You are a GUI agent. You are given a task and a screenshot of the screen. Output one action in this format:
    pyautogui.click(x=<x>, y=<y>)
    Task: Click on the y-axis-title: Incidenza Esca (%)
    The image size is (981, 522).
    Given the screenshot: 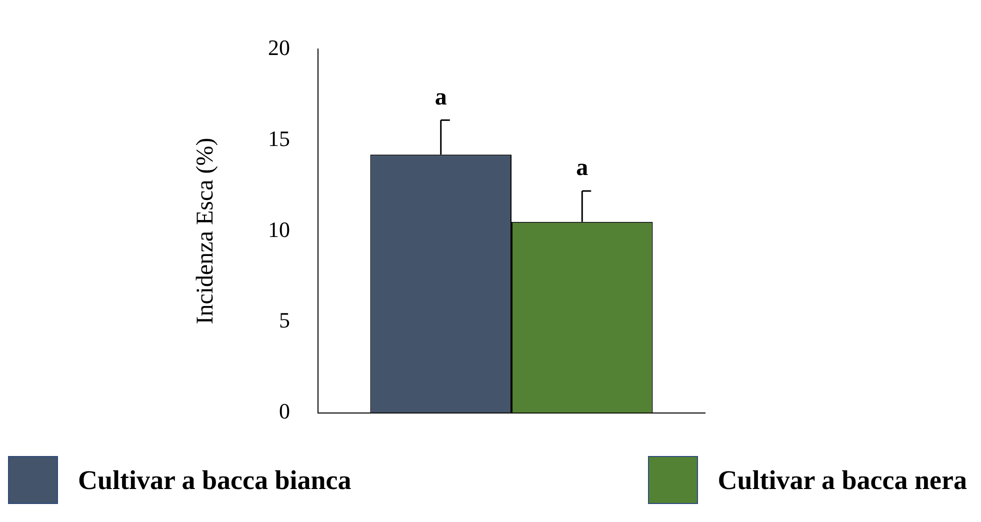 What is the action you would take?
    pyautogui.click(x=205, y=231)
    